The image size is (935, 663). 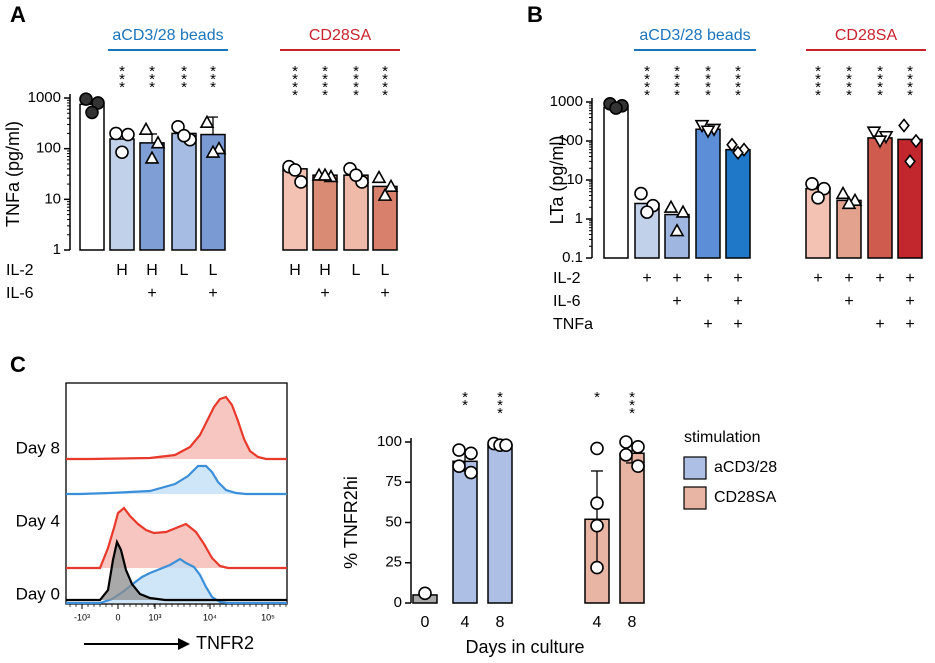 What do you see at coordinates (38, 593) in the screenshot?
I see `histogram-row-label: Day 0` at bounding box center [38, 593].